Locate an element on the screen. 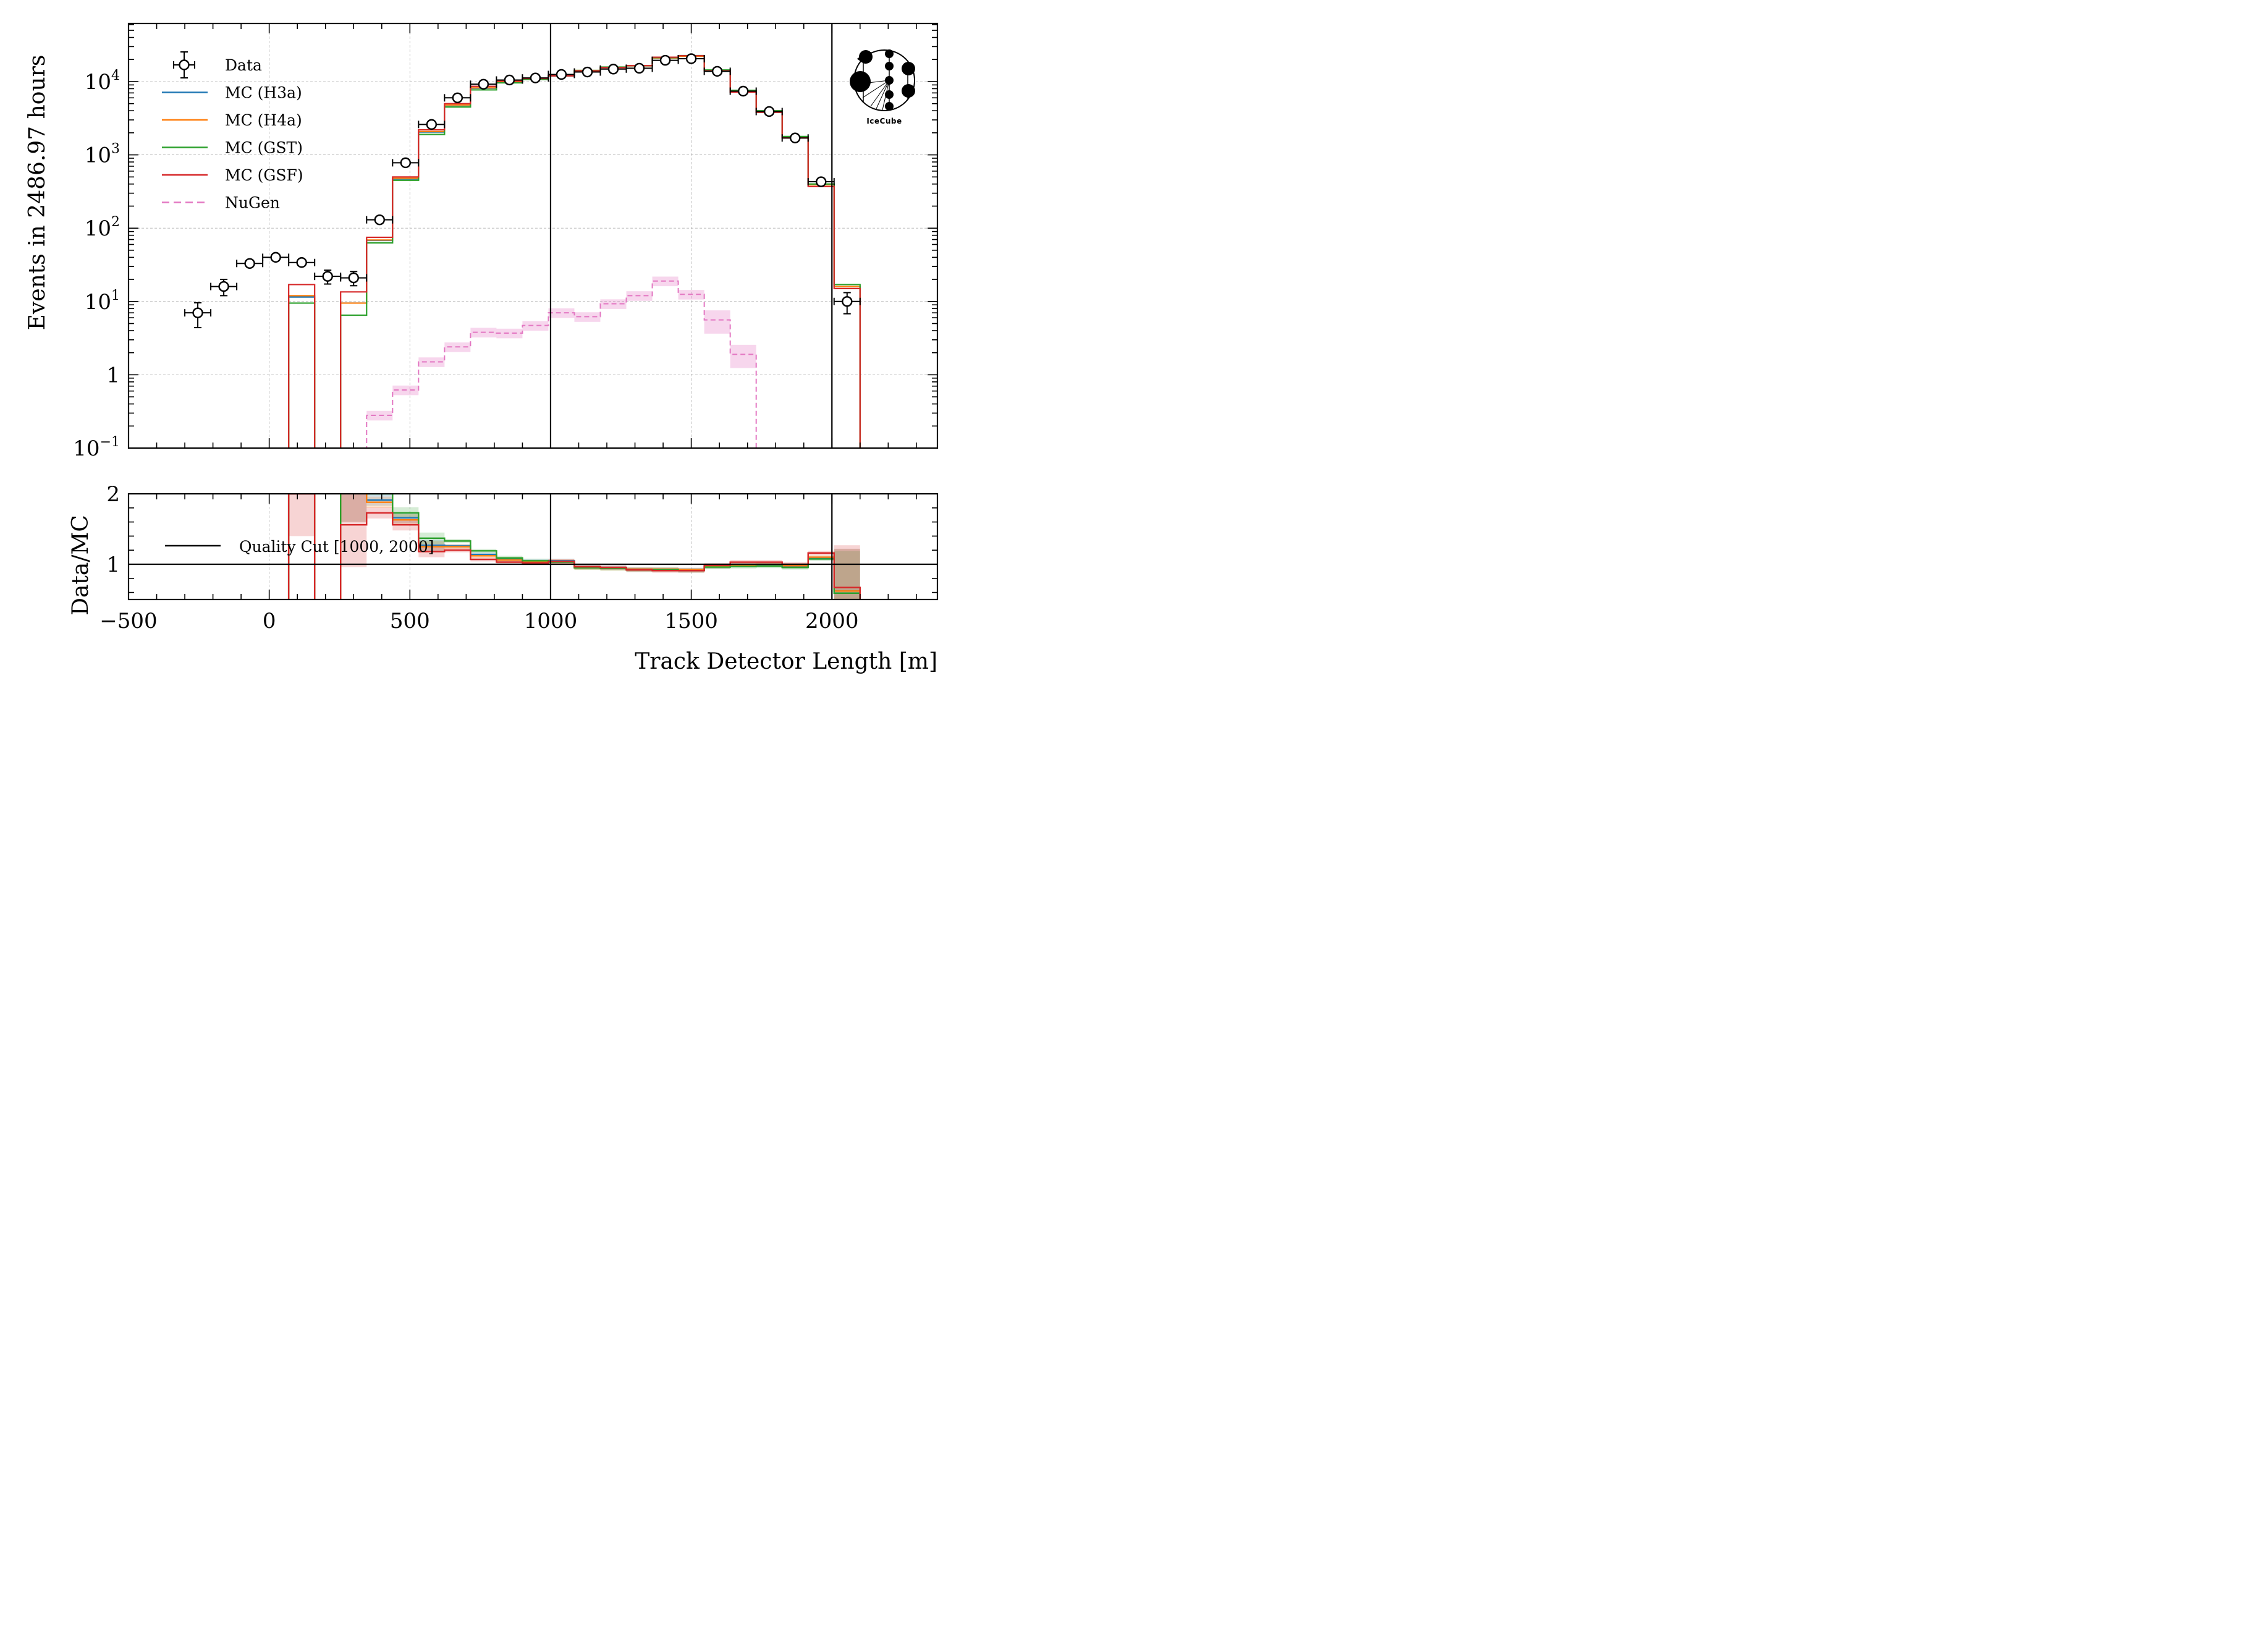 The image size is (2258, 1652). main-series is located at coordinates (574, 251).